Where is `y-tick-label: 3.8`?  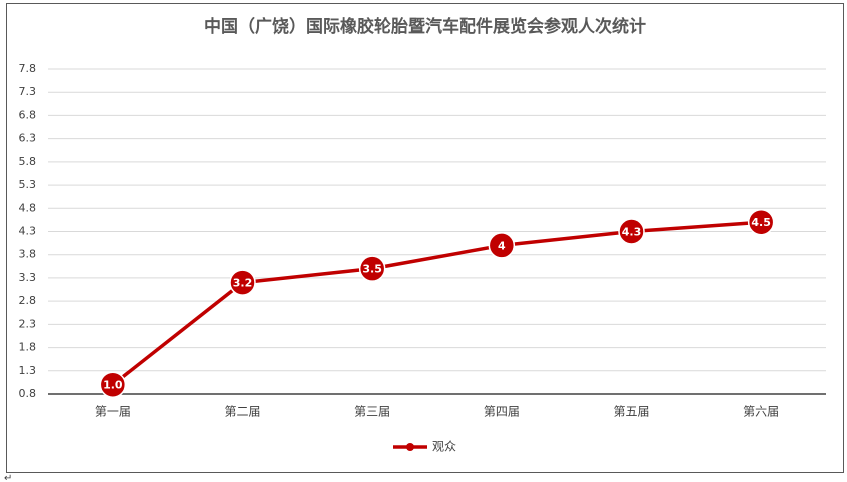 y-tick-label: 3.8 is located at coordinates (28, 254).